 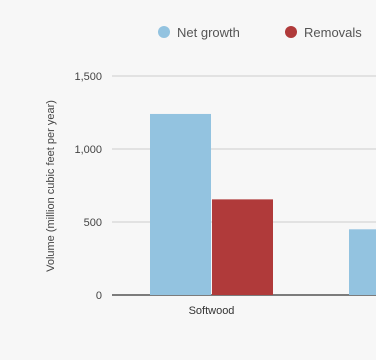 I want to click on y-tick-labels: 0 500 1,000 1,500, so click(x=88, y=186).